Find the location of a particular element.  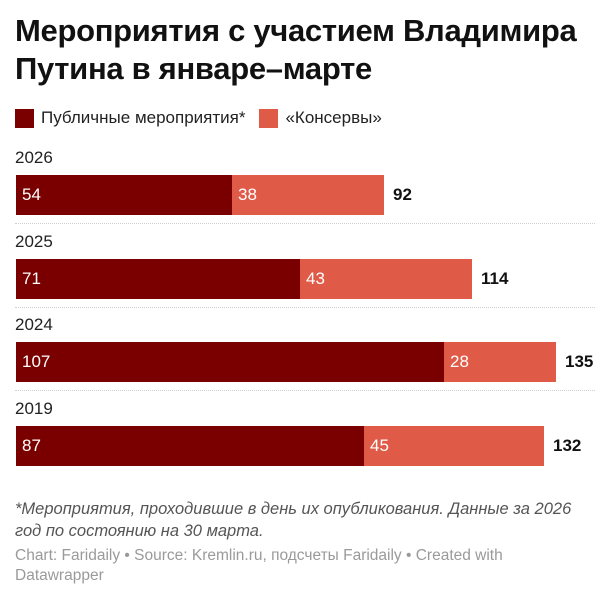

row-label-2025: 2025 is located at coordinates (34, 241).